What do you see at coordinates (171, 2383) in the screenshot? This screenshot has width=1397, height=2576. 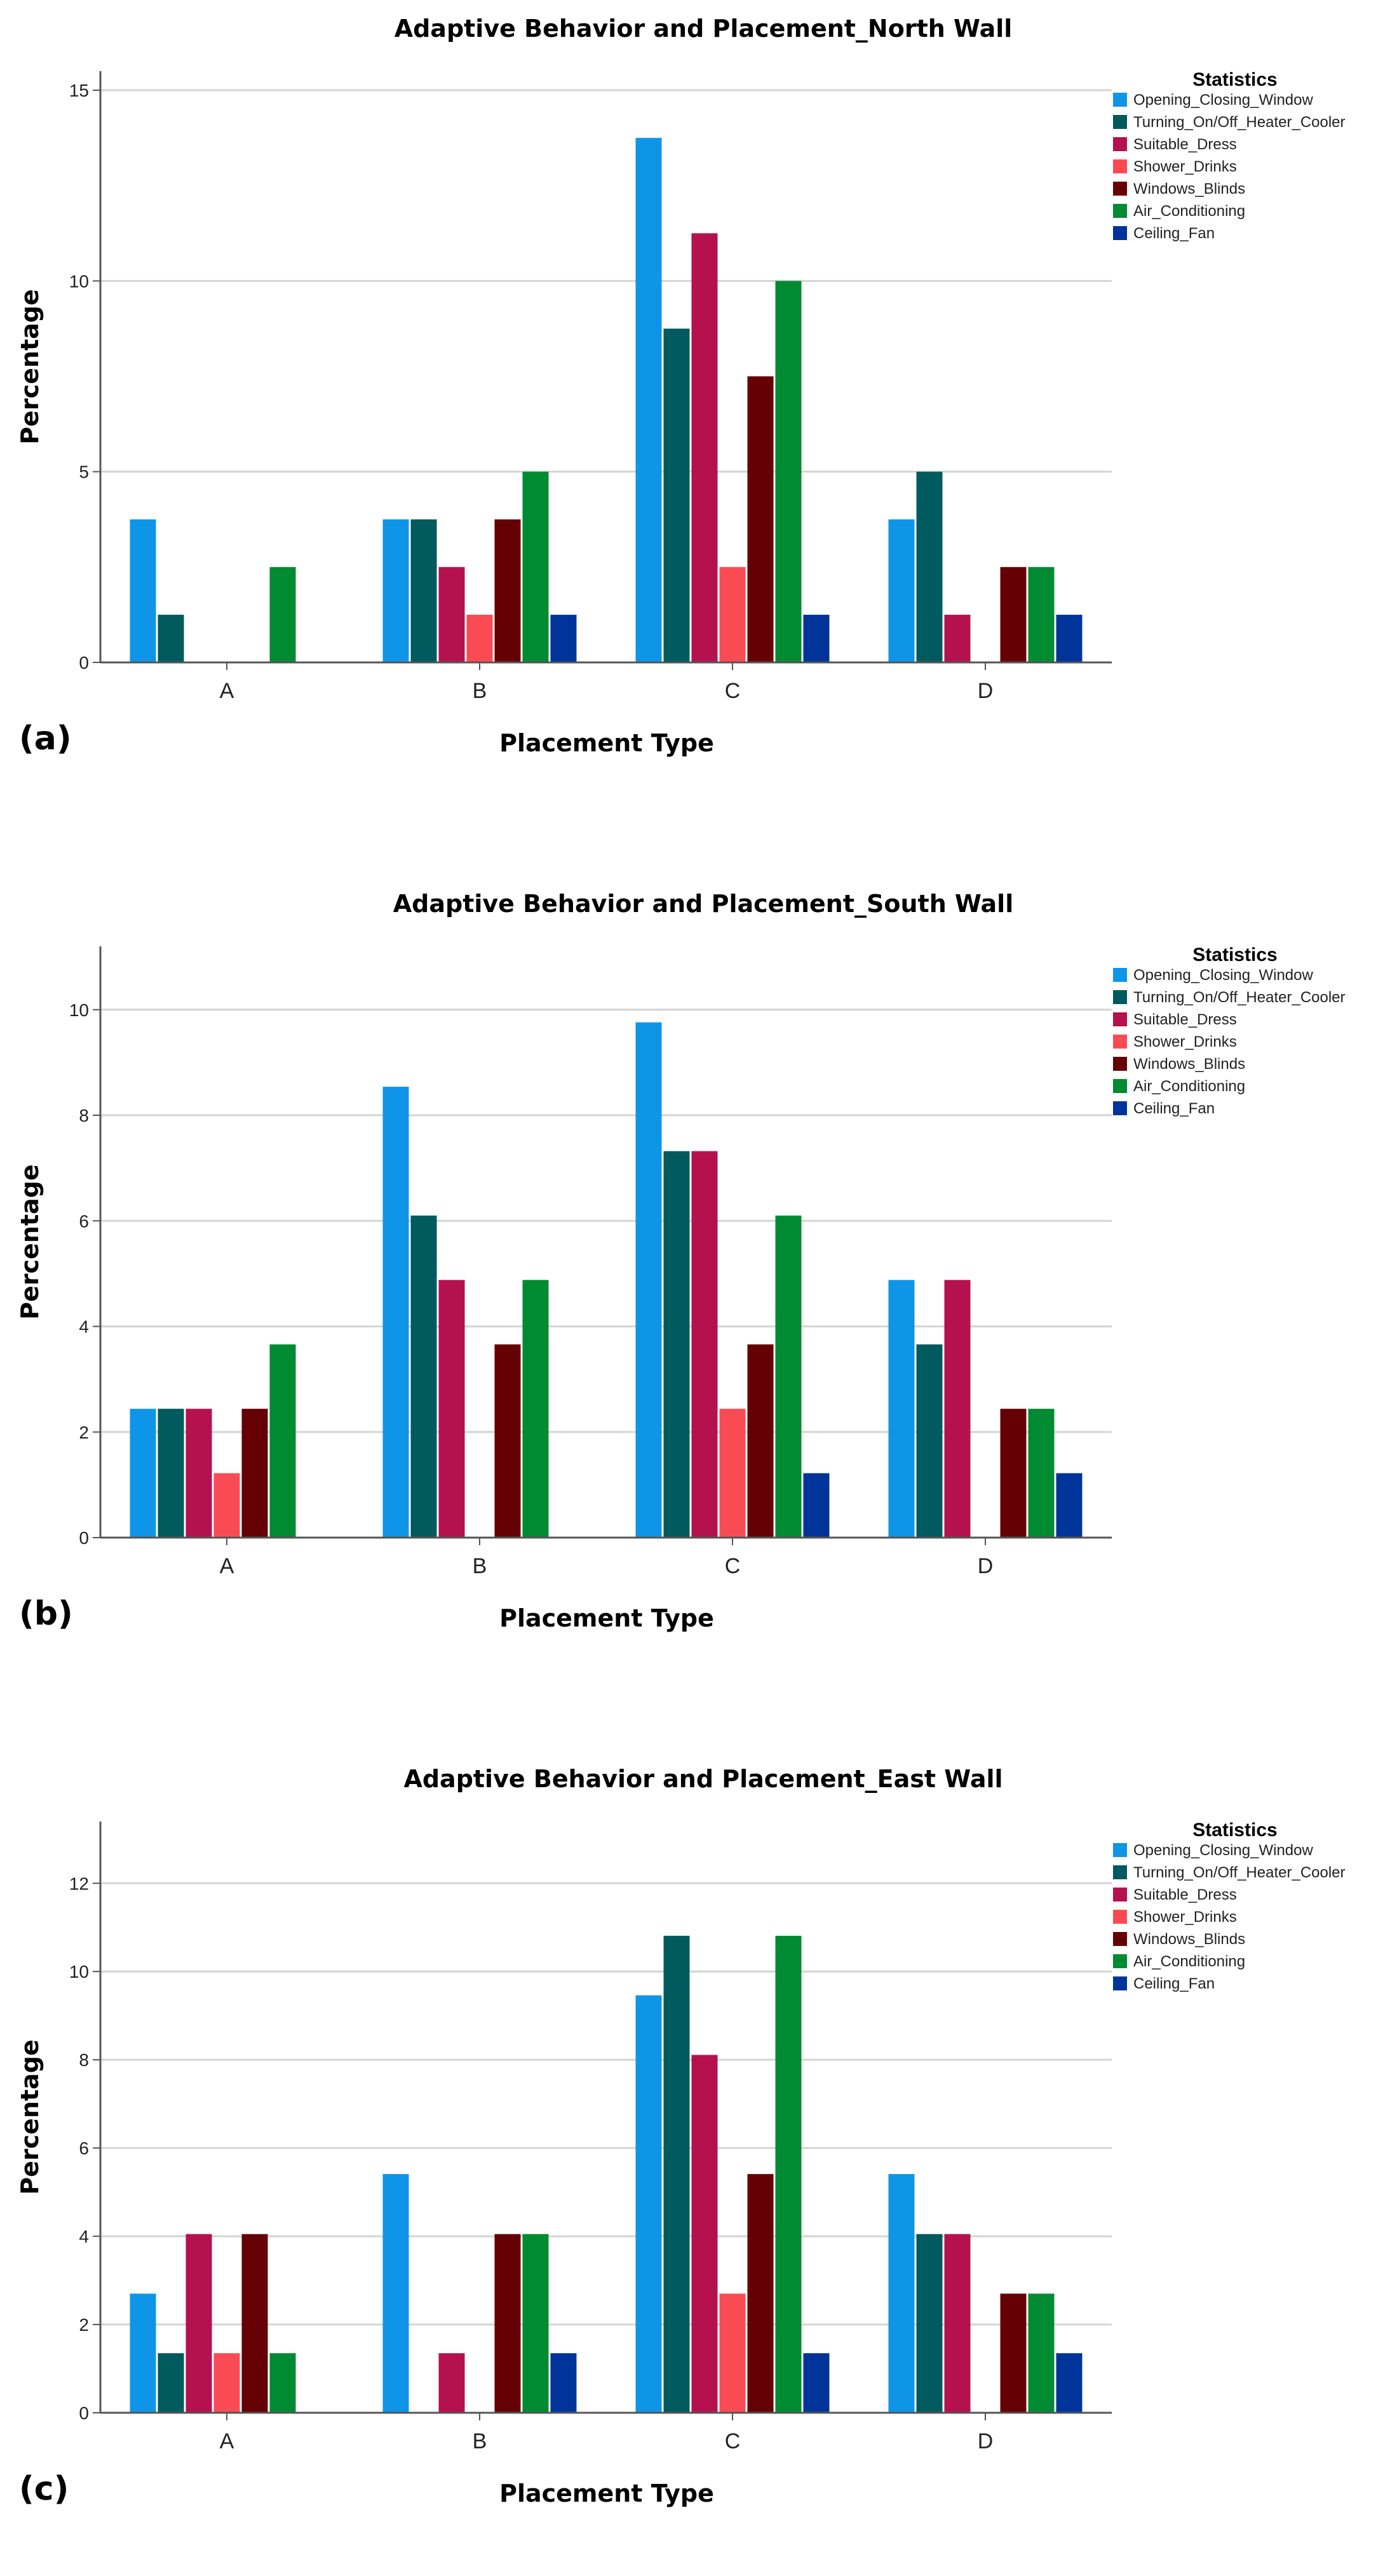 I see `bar-a-turning-on-off-heater-cooler` at bounding box center [171, 2383].